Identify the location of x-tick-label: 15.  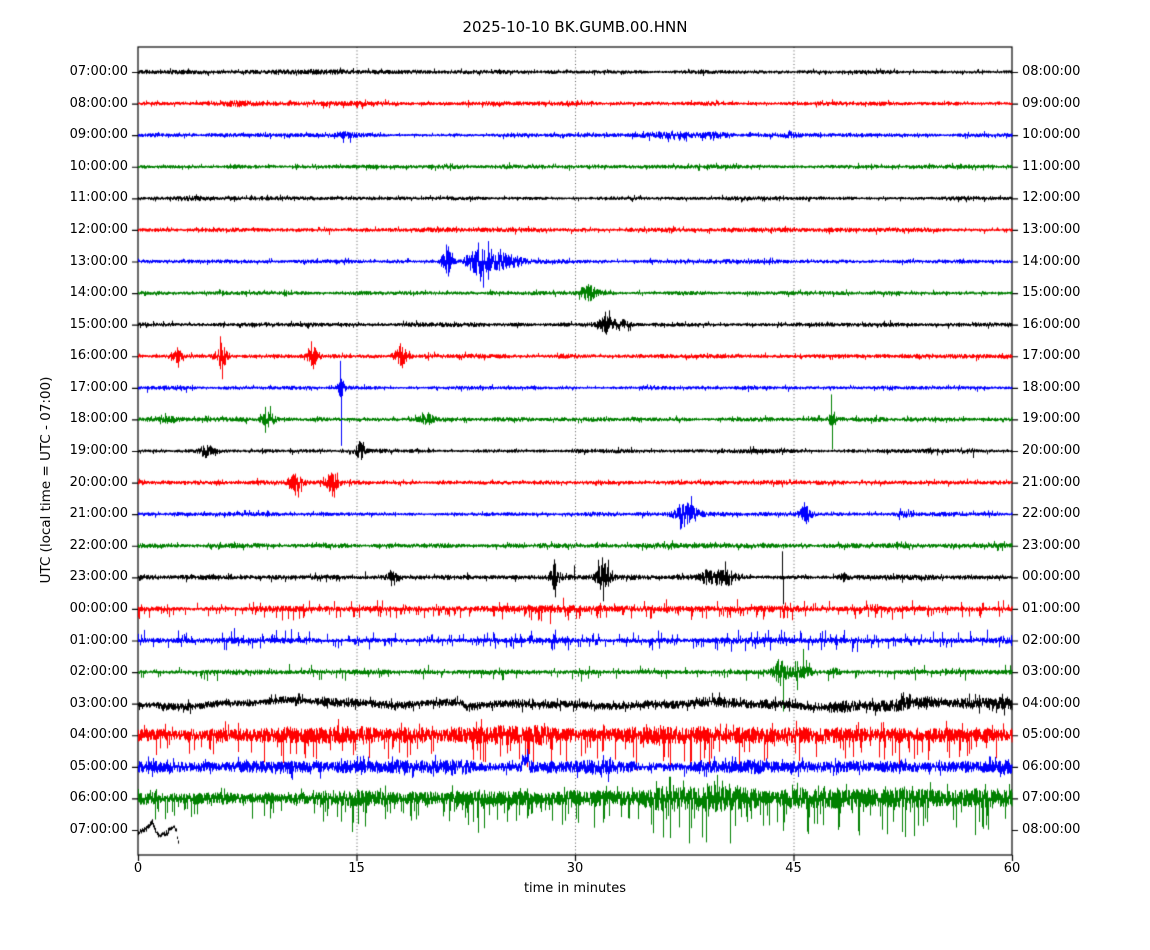
(356, 868).